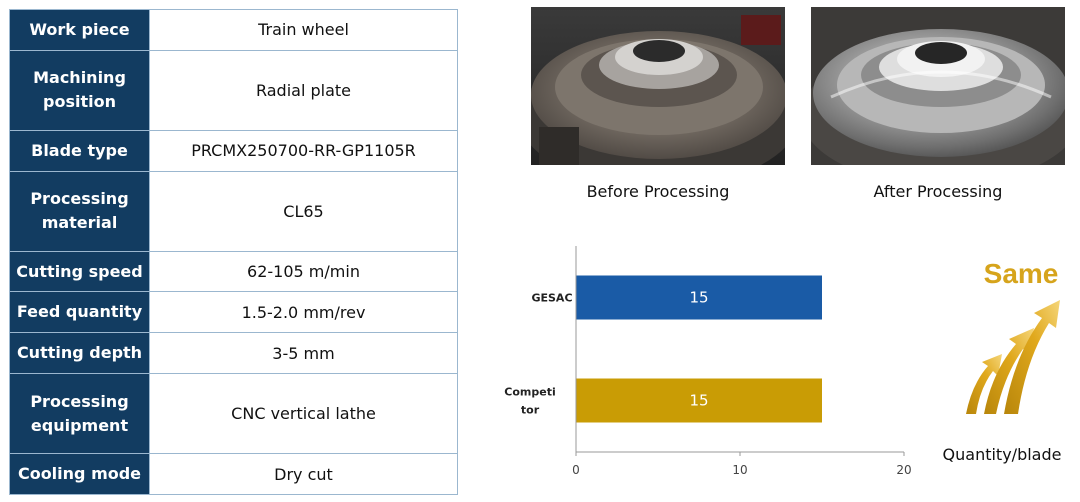  What do you see at coordinates (79, 414) in the screenshot?
I see `spec-row-label: Processing equipment` at bounding box center [79, 414].